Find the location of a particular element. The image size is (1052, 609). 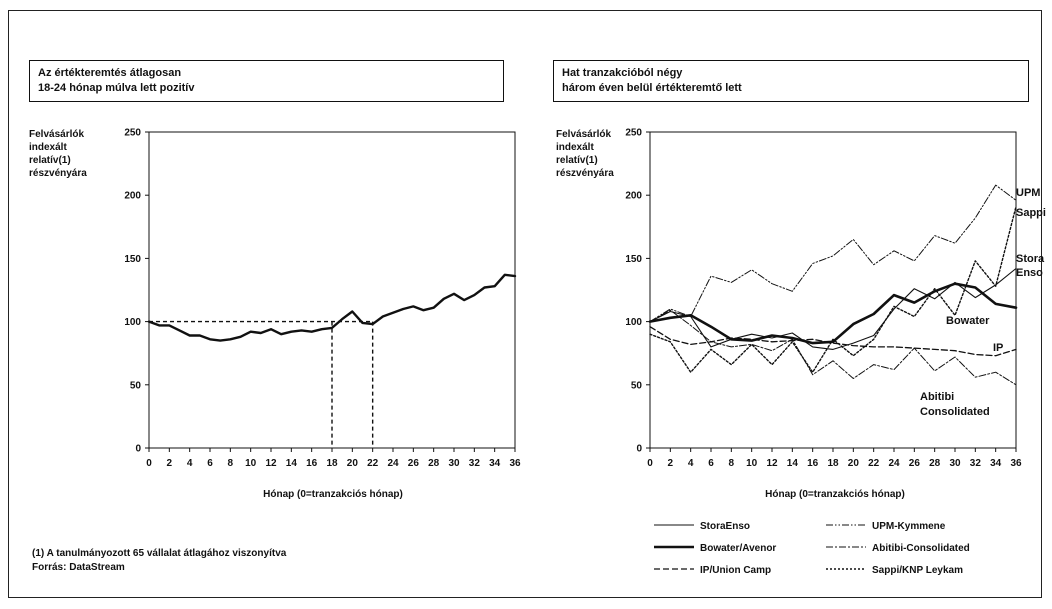

left-title-line-1: Az értékteremtés átlagosan is located at coordinates (110, 73).